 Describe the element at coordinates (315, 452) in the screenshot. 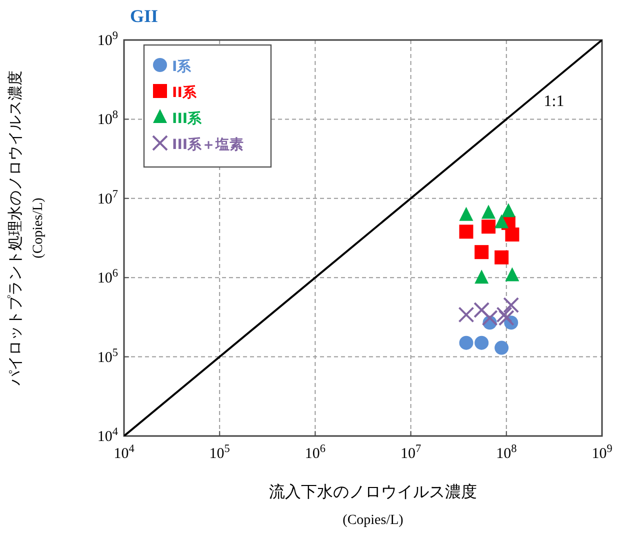

I see `x-tick-label: 10$^{6}$` at that location.